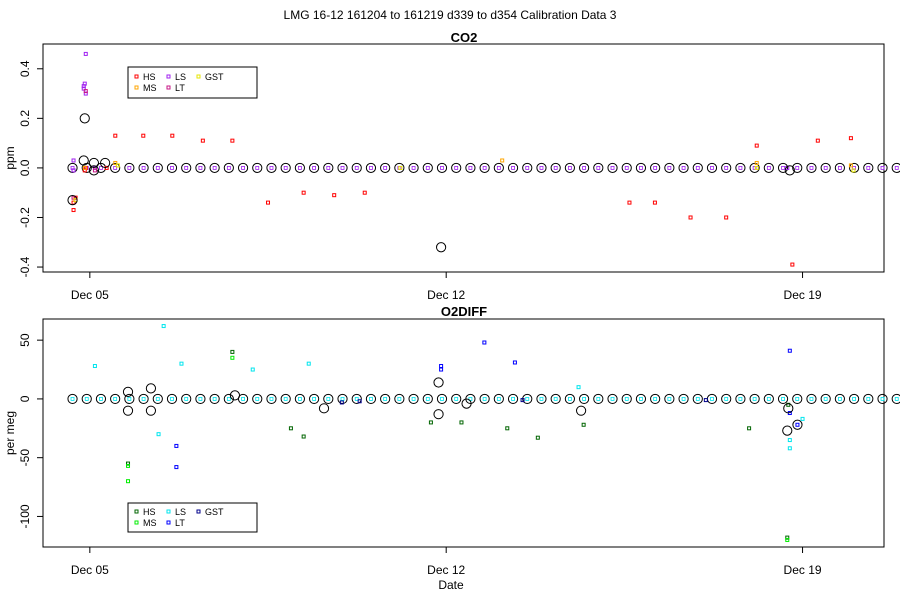  What do you see at coordinates (136, 76) in the screenshot?
I see `legend-hs-symbol` at bounding box center [136, 76].